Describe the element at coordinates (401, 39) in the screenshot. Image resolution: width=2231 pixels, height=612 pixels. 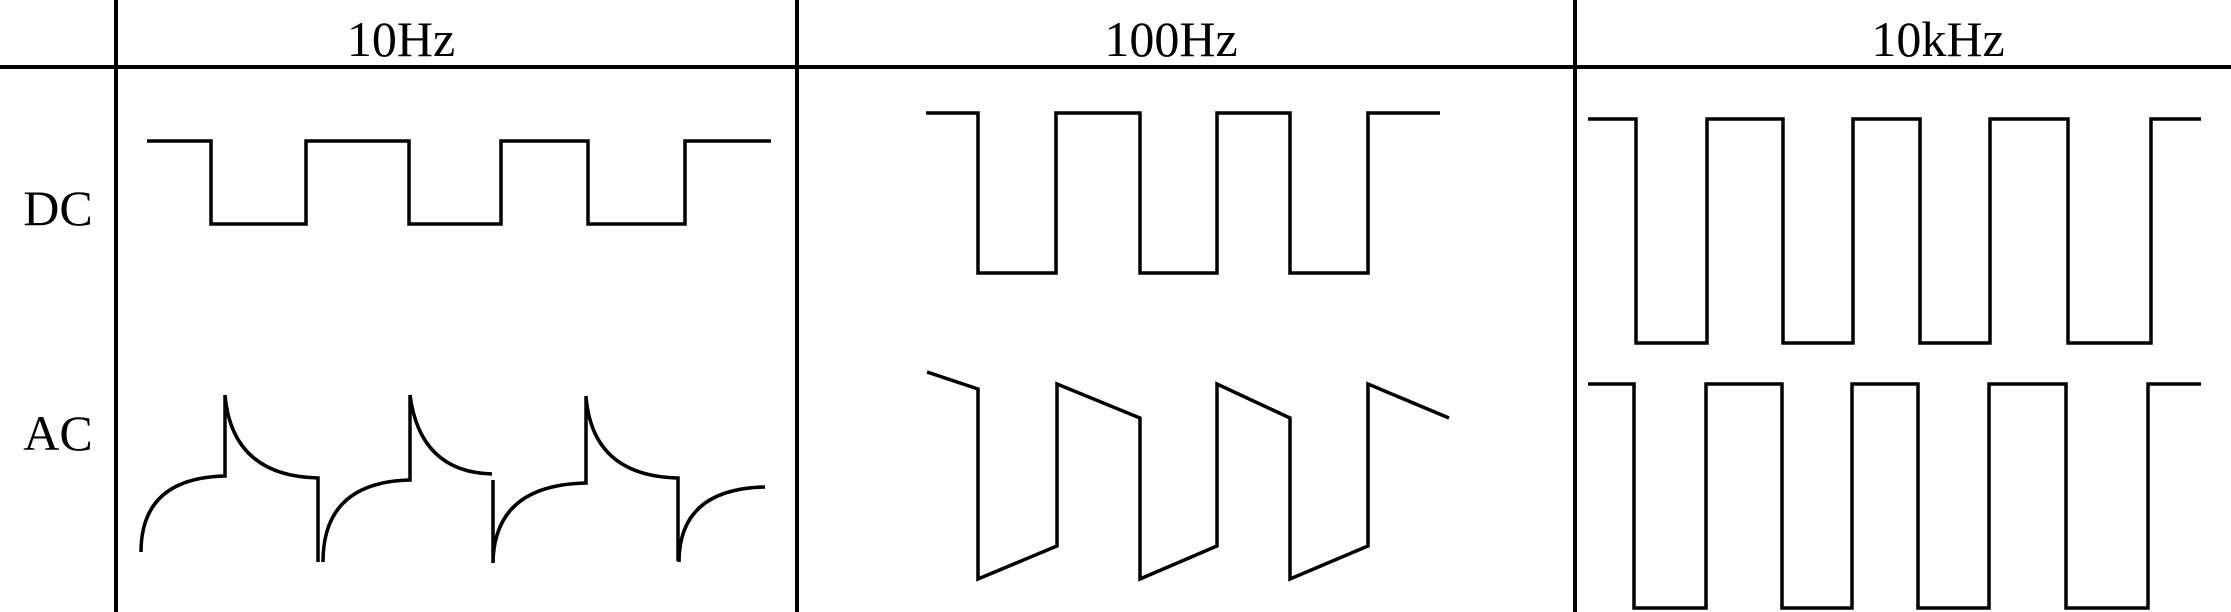
I see `column-header-10hz: 10Hz` at that location.